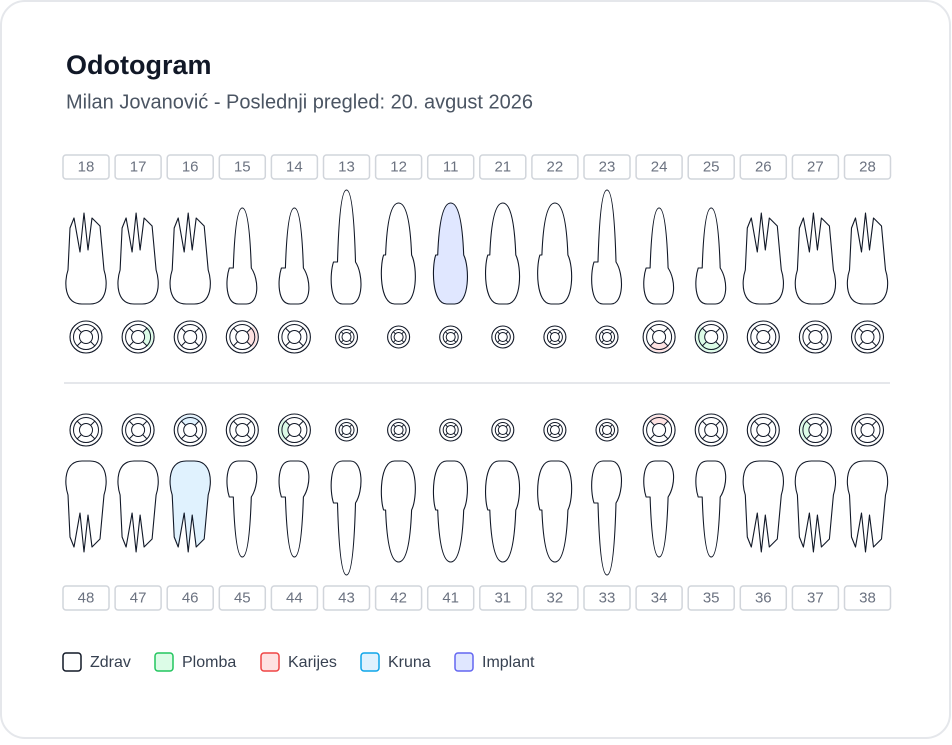 This screenshot has height=745, width=952. I want to click on tooth-number: 24, so click(659, 166).